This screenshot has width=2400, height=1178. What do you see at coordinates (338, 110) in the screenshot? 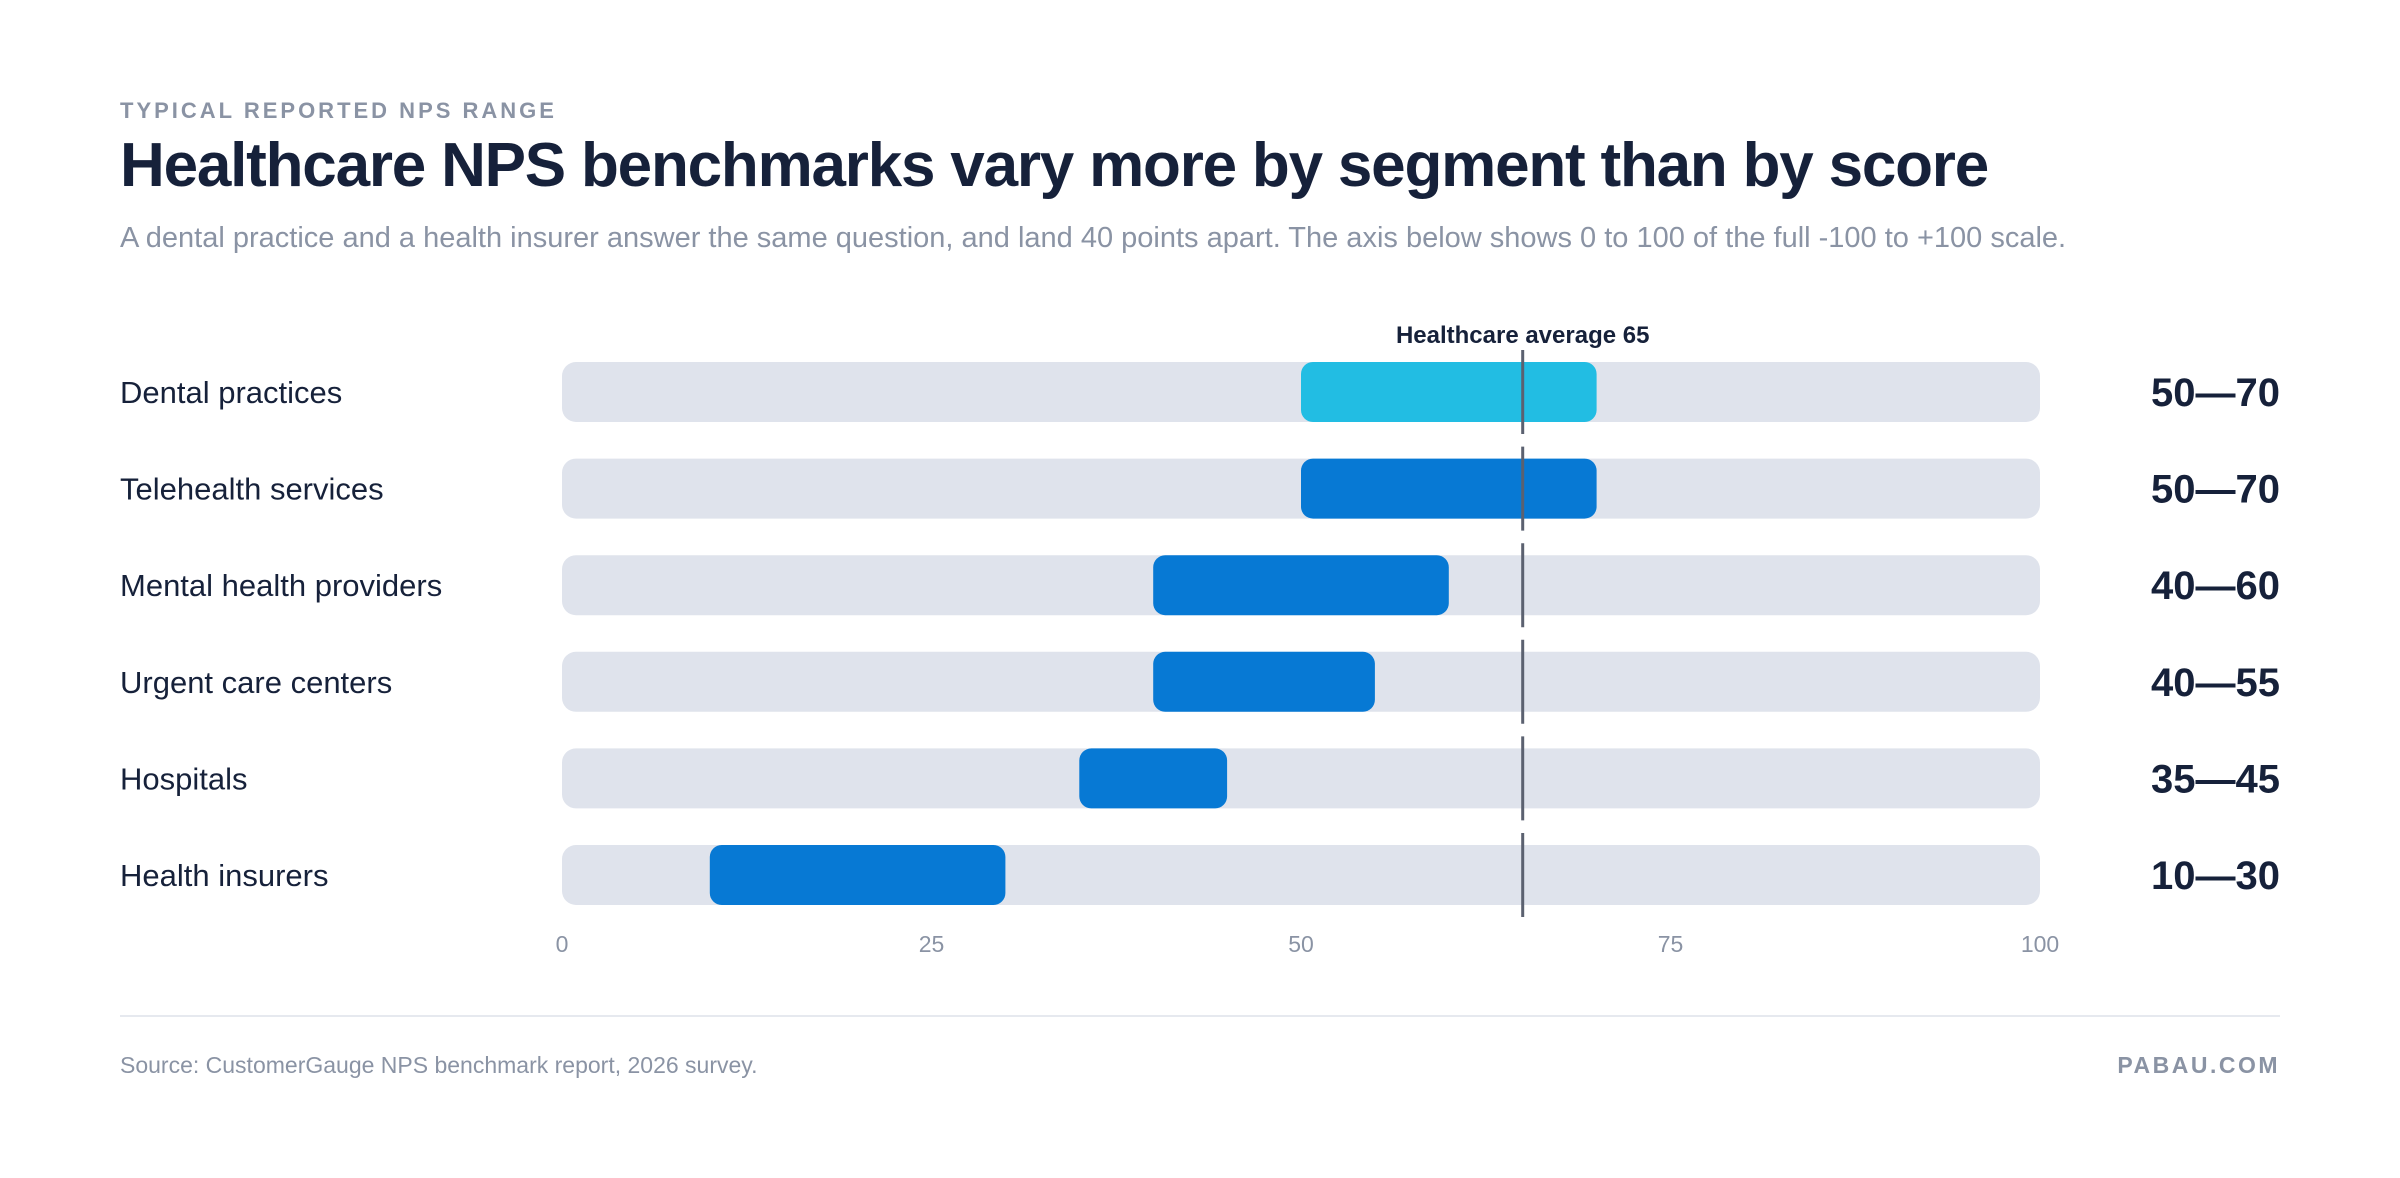
I see `chart-eyebrow: TYPICAL REPORTED NPS RANGE` at bounding box center [338, 110].